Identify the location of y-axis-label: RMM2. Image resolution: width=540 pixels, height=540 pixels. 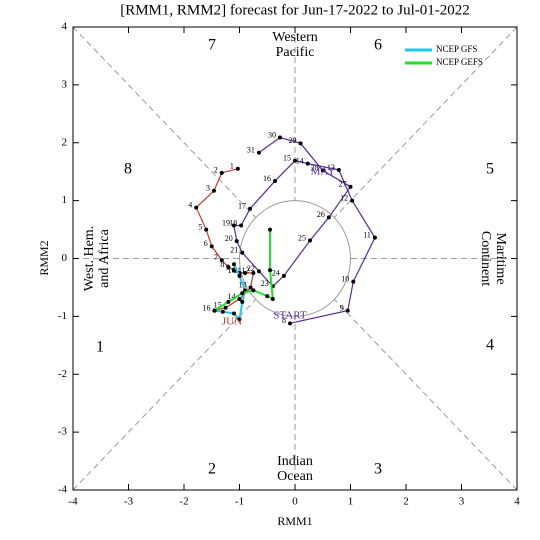
(44, 257).